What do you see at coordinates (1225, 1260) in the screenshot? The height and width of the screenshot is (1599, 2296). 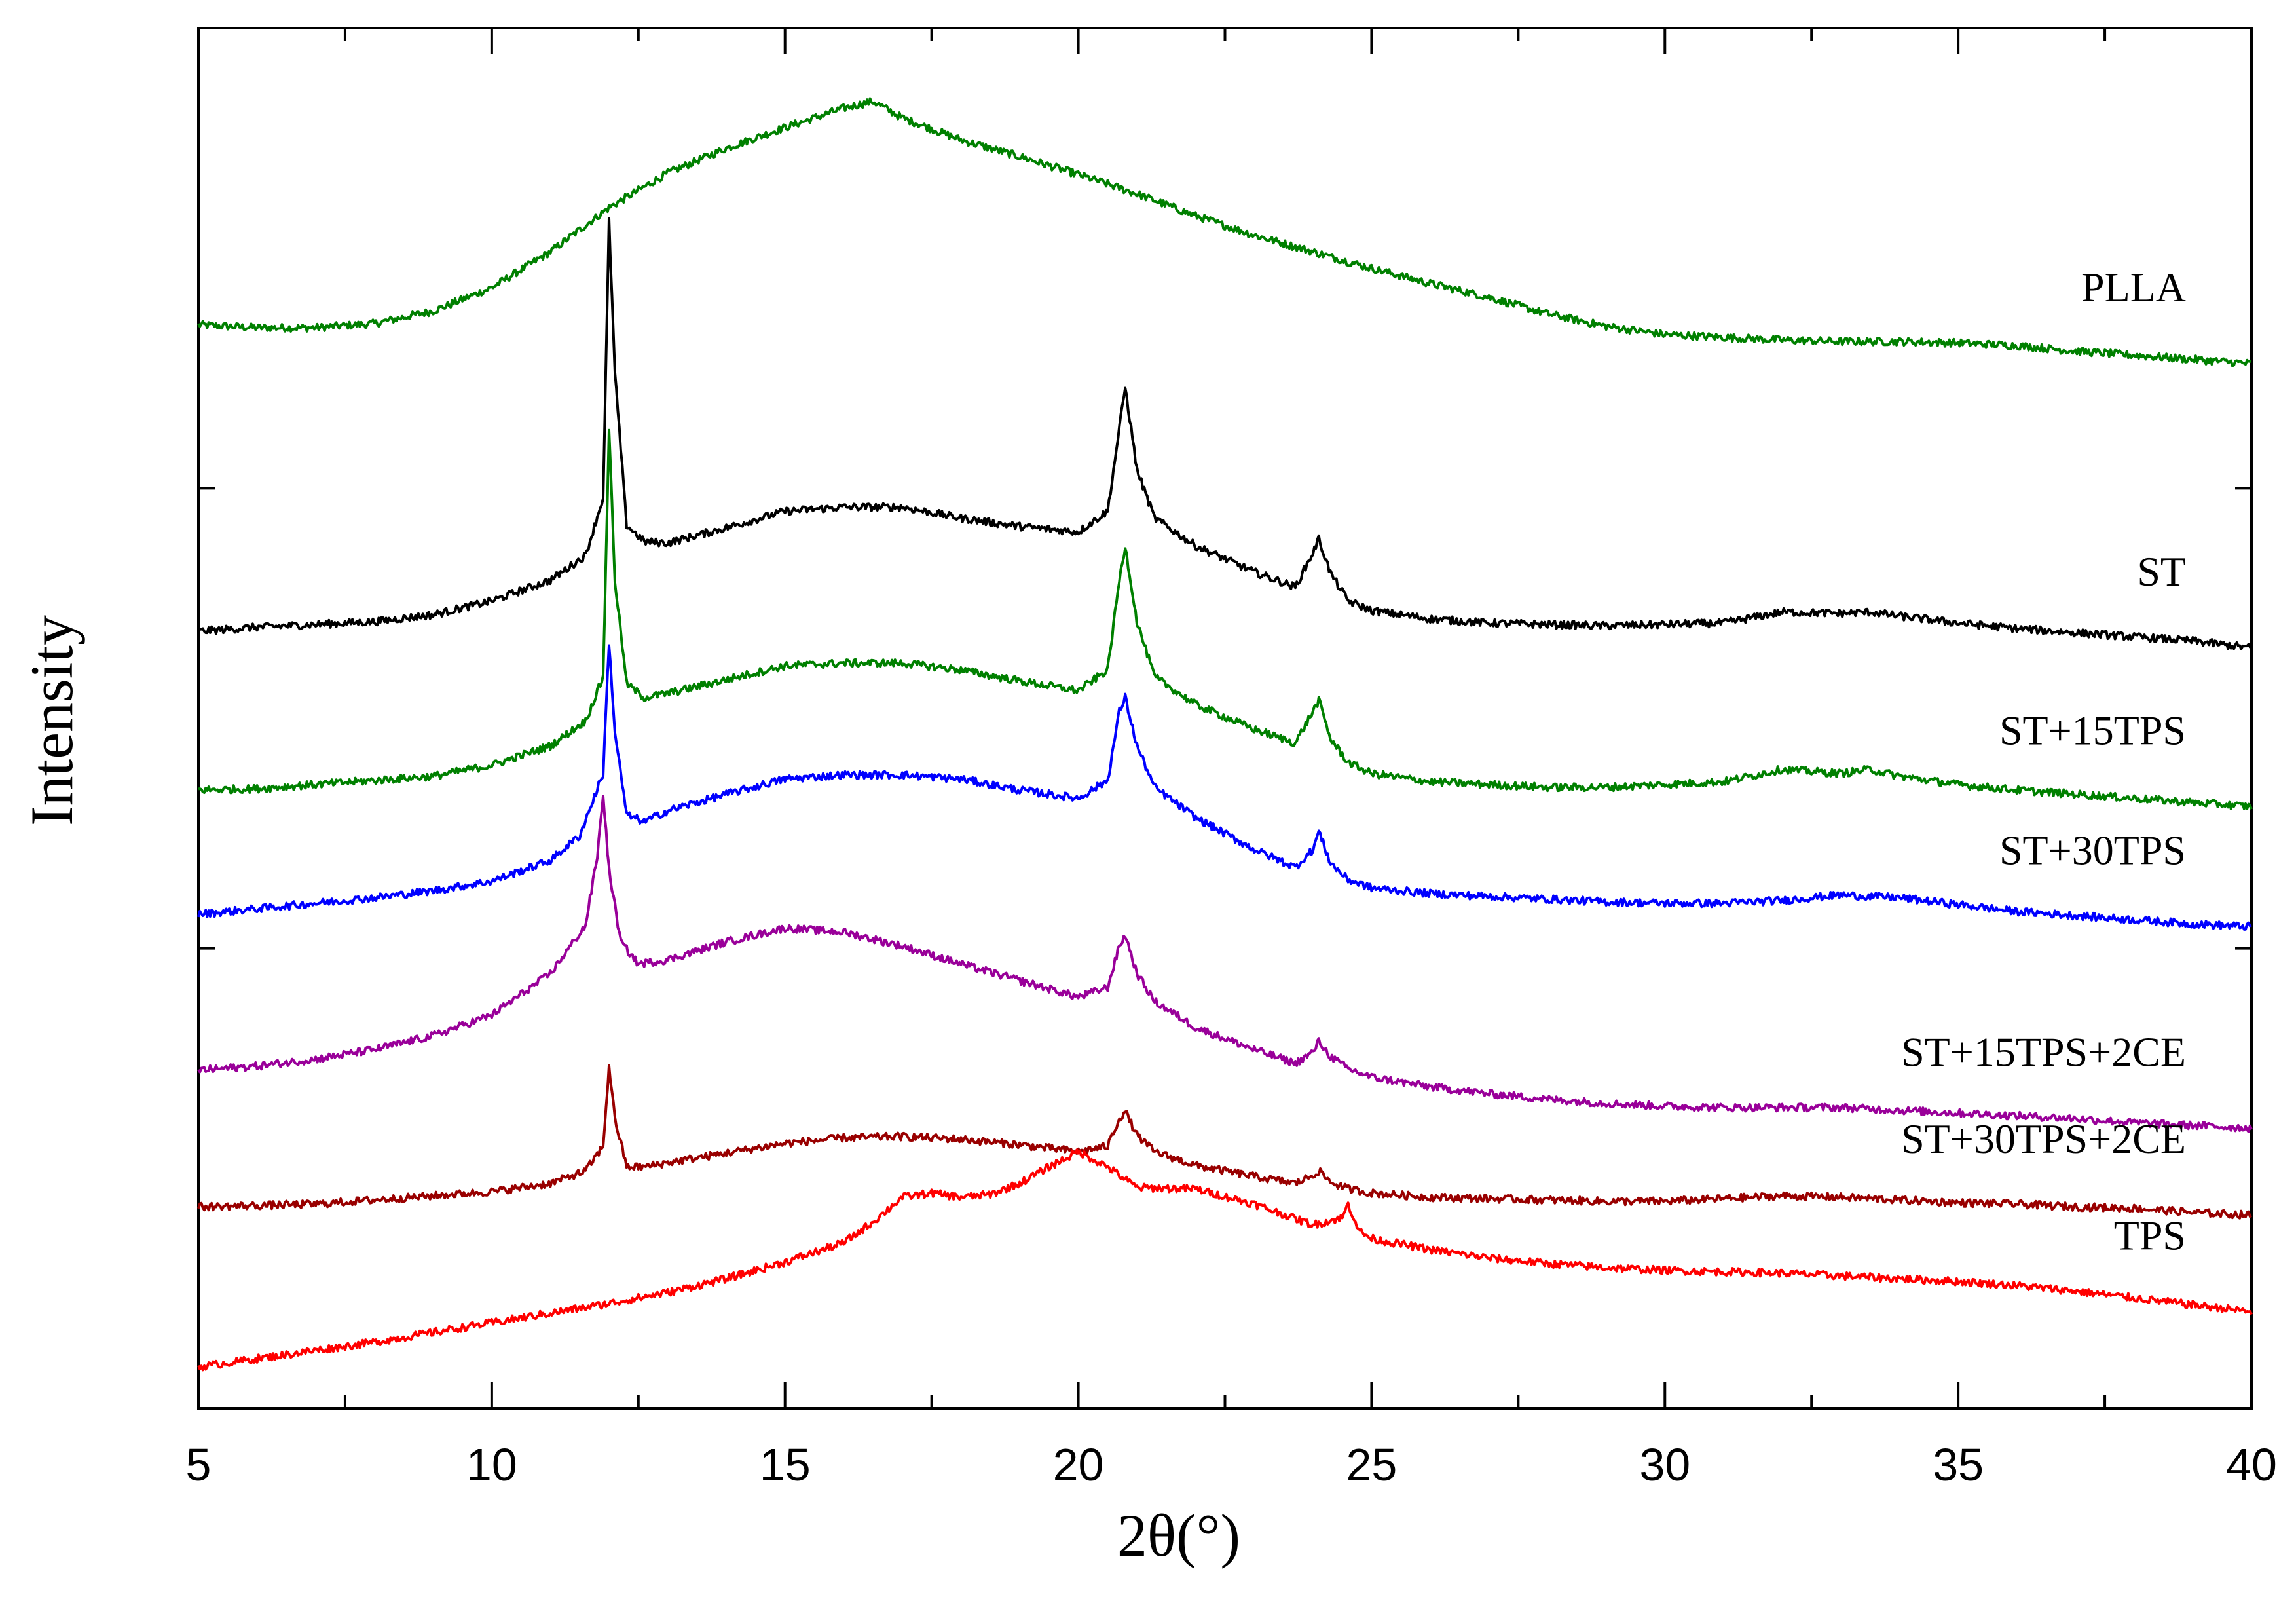 I see `series-line-tps` at bounding box center [1225, 1260].